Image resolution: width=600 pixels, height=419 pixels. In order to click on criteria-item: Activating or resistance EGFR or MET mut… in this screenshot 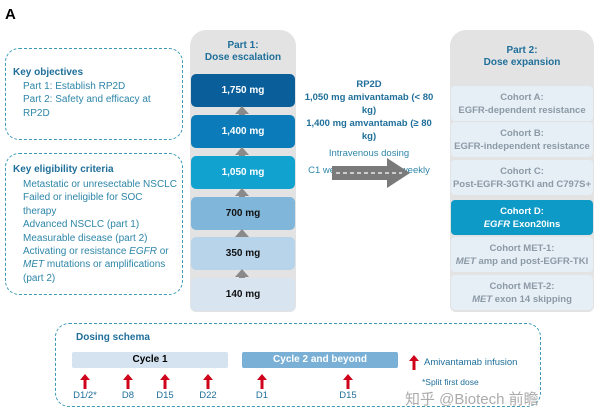, I will do `click(96, 265)`.